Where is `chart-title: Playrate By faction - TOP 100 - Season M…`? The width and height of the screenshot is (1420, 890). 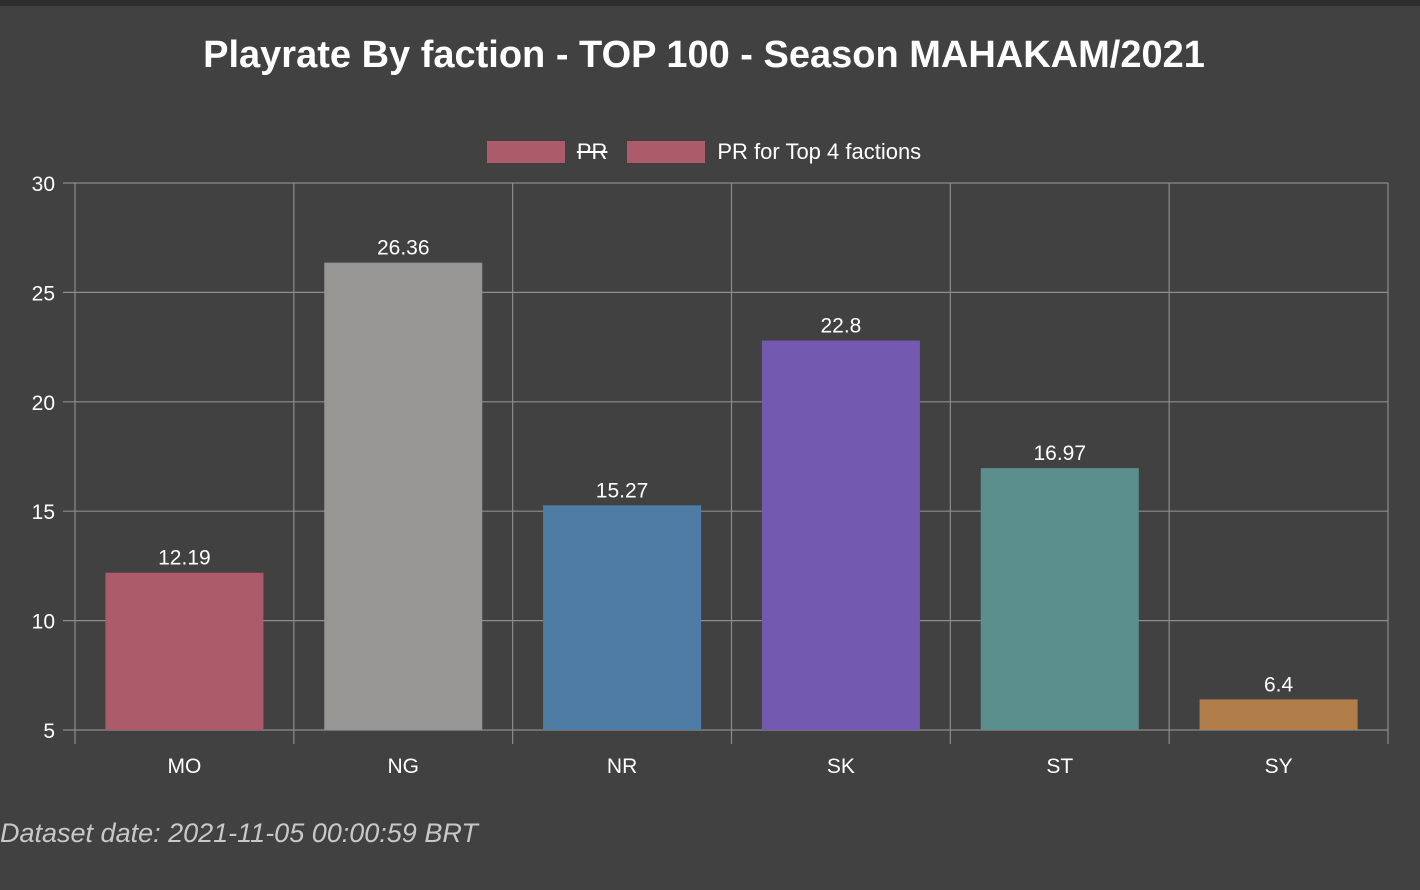 chart-title: Playrate By faction - TOP 100 - Season M… is located at coordinates (704, 55).